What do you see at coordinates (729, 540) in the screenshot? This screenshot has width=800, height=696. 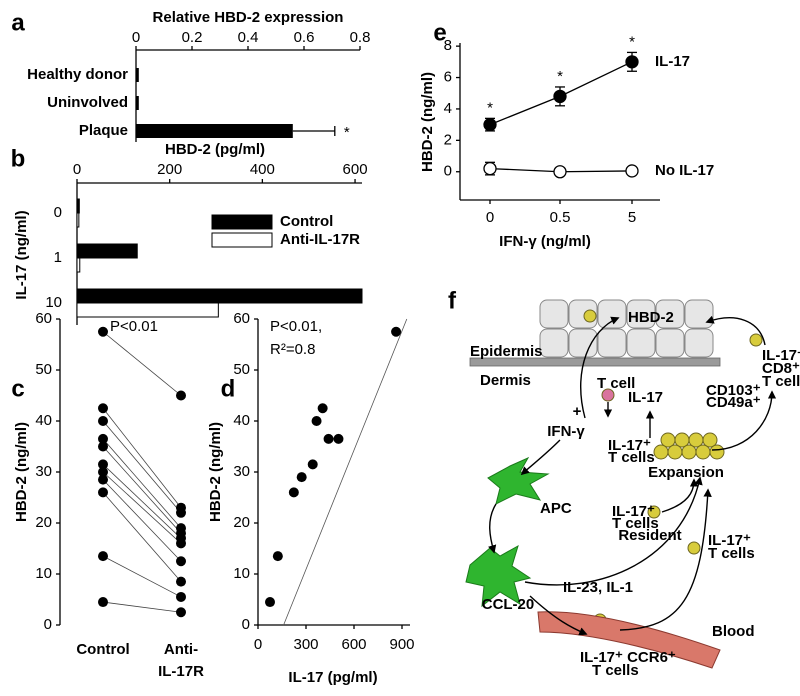 I see `diagram-label: IL-17⁺` at bounding box center [729, 540].